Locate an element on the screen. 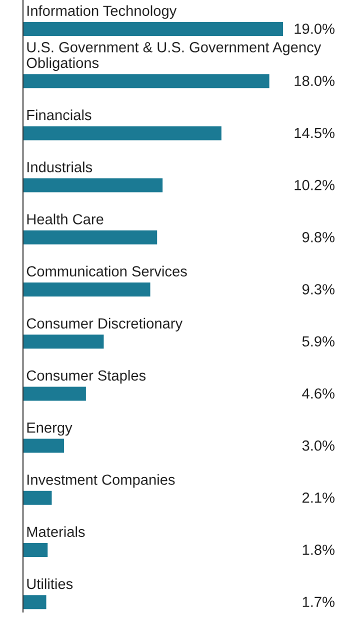 This screenshot has width=360, height=617. y-tick-label: Information Technology is located at coordinates (102, 12).